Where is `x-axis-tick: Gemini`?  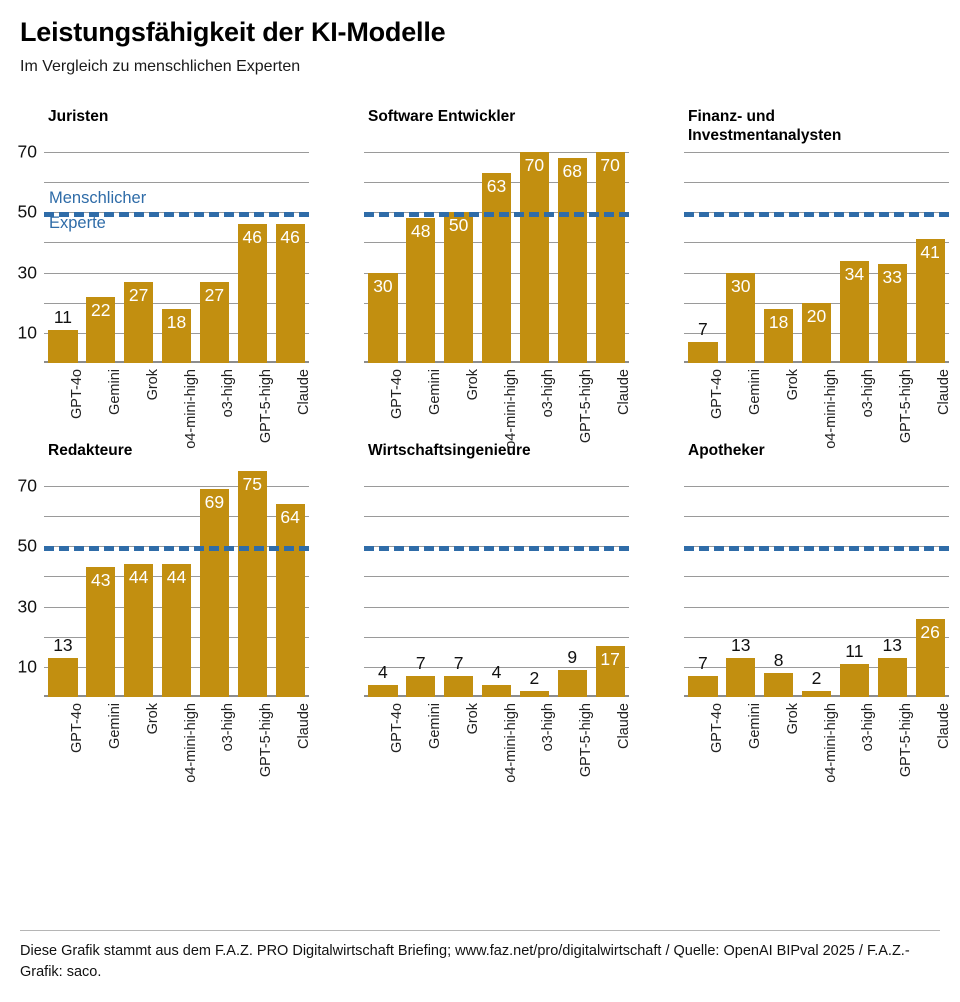 x-axis-tick: Gemini is located at coordinates (422, 738).